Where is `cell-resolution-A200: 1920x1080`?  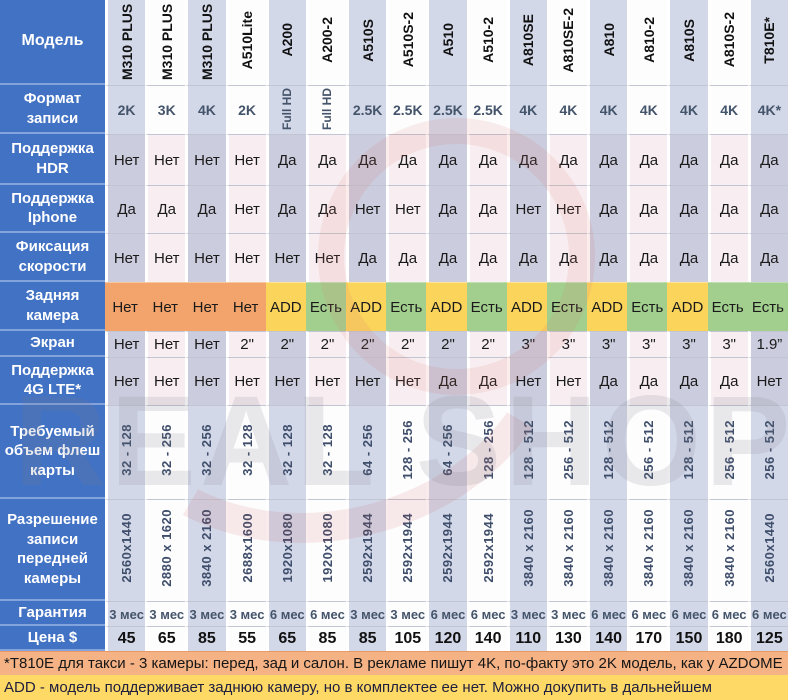 cell-resolution-A200: 1920x1080 is located at coordinates (285, 550).